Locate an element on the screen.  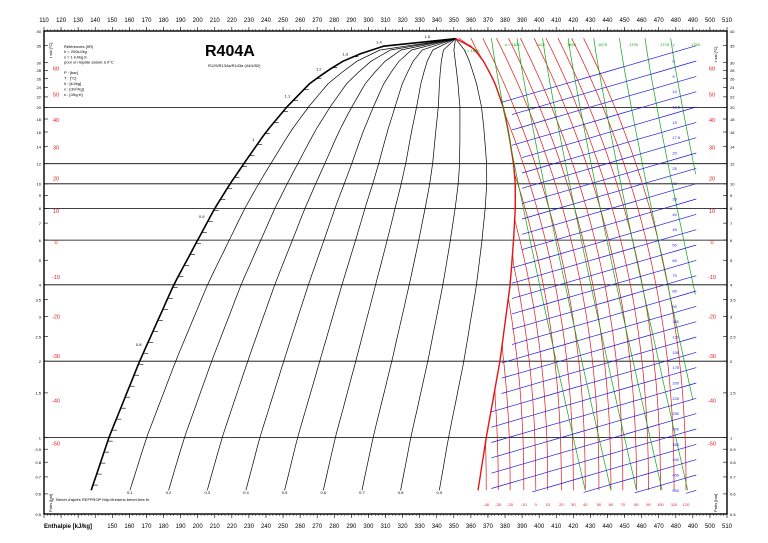
x-tick-label-bottom: 480 is located at coordinates (676, 527).